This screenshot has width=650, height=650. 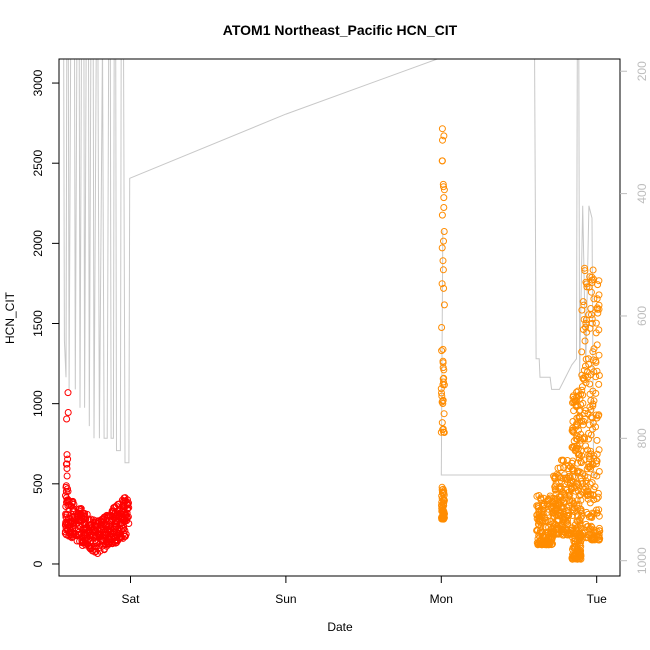 I want to click on x-tick-label: Sat, so click(x=130, y=599).